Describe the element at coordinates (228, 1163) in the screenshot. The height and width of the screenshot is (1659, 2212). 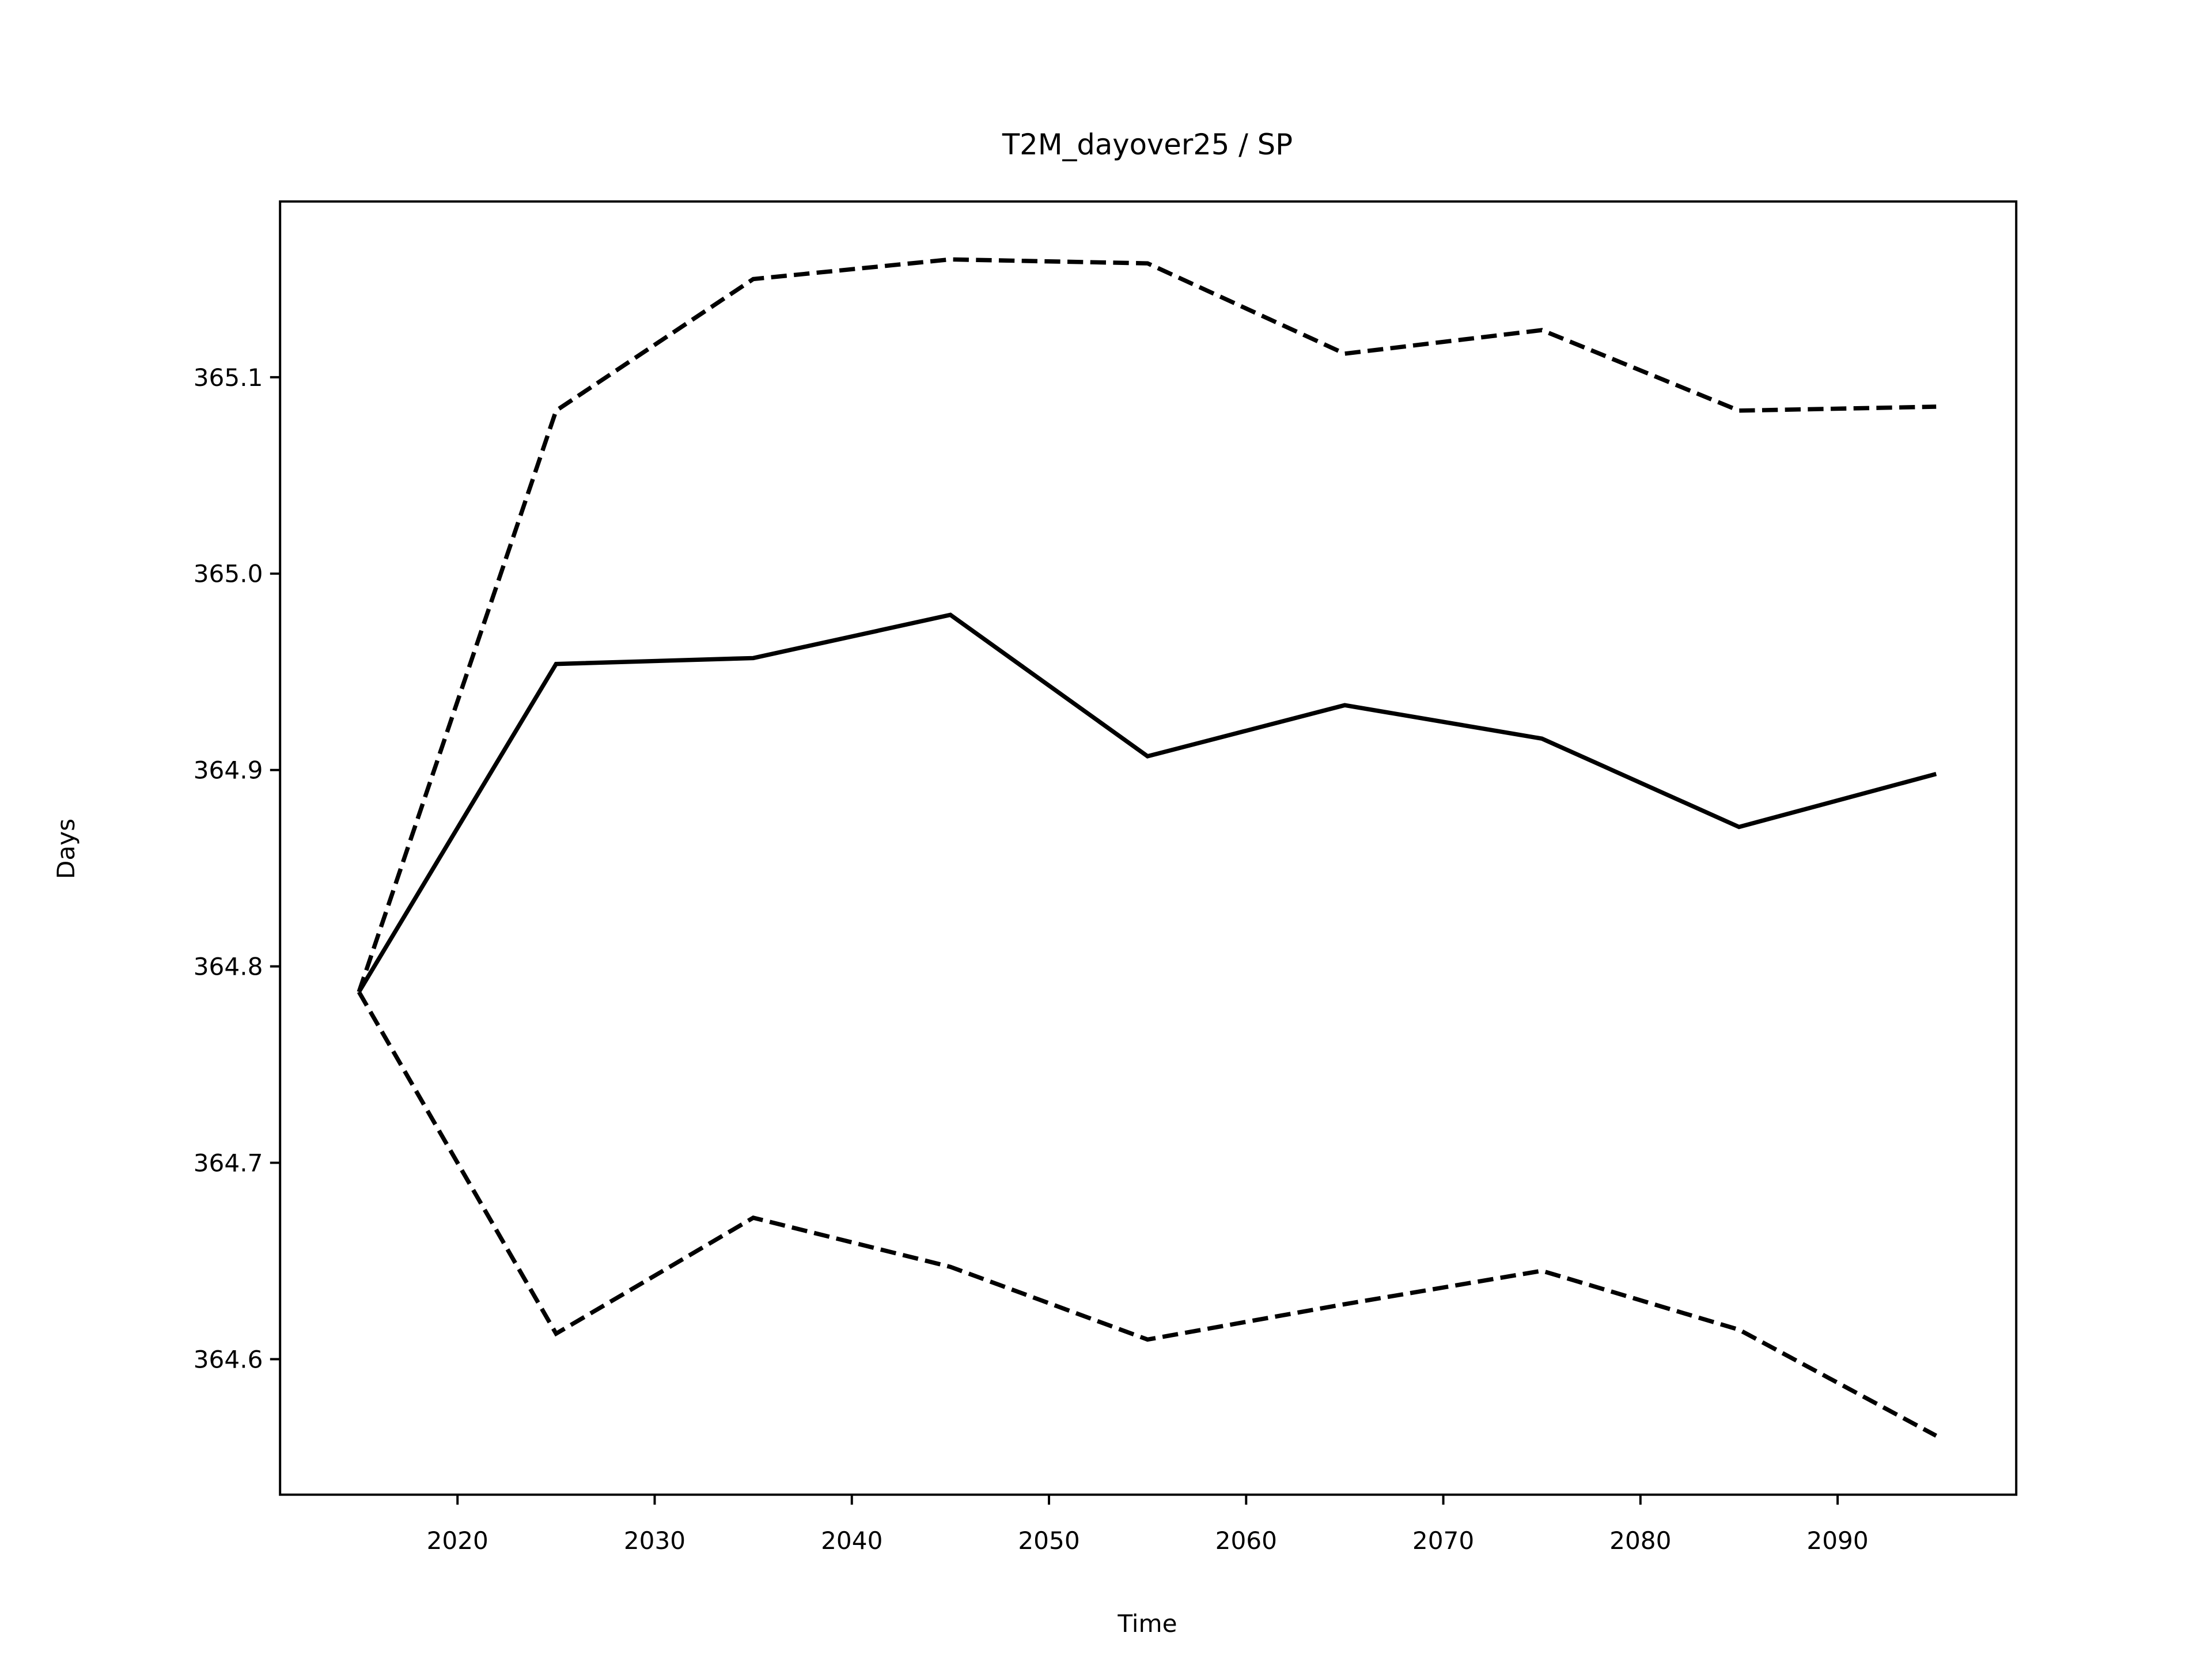
I see `y-tick-label: 364.7` at that location.